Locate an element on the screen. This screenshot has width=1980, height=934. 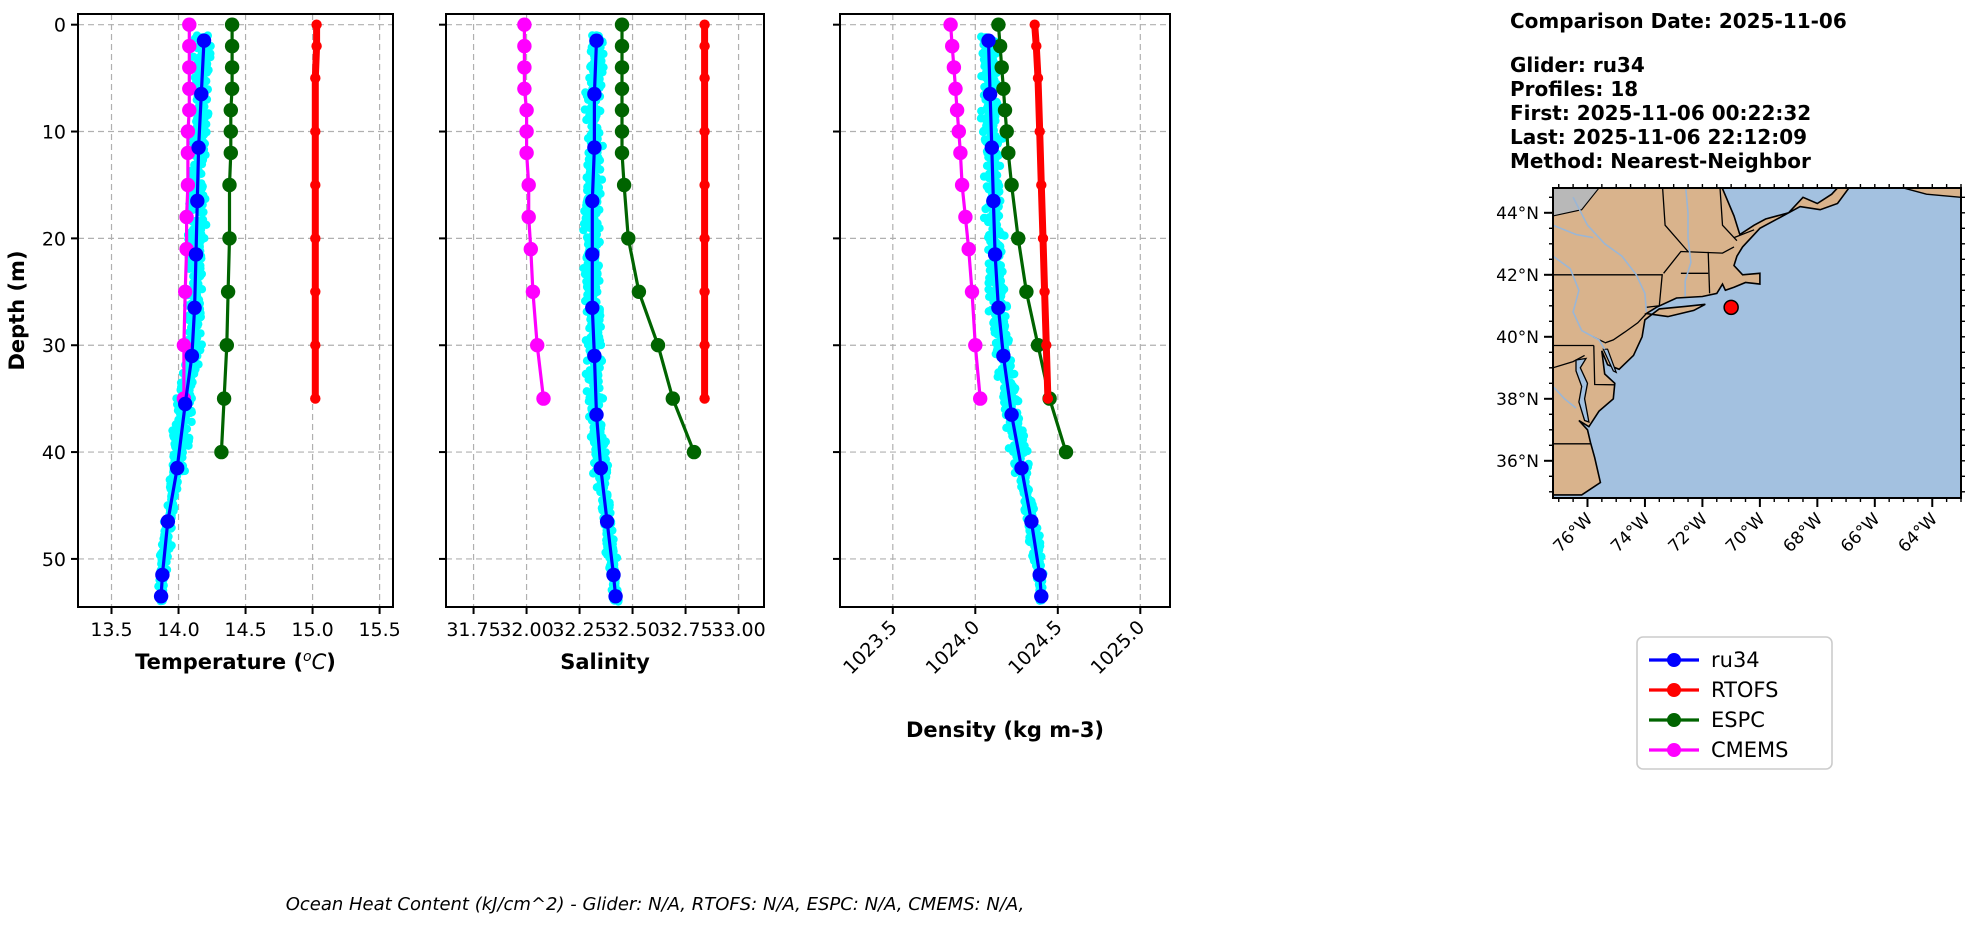
map-lon-label: 66°W is located at coordinates (1860, 532).